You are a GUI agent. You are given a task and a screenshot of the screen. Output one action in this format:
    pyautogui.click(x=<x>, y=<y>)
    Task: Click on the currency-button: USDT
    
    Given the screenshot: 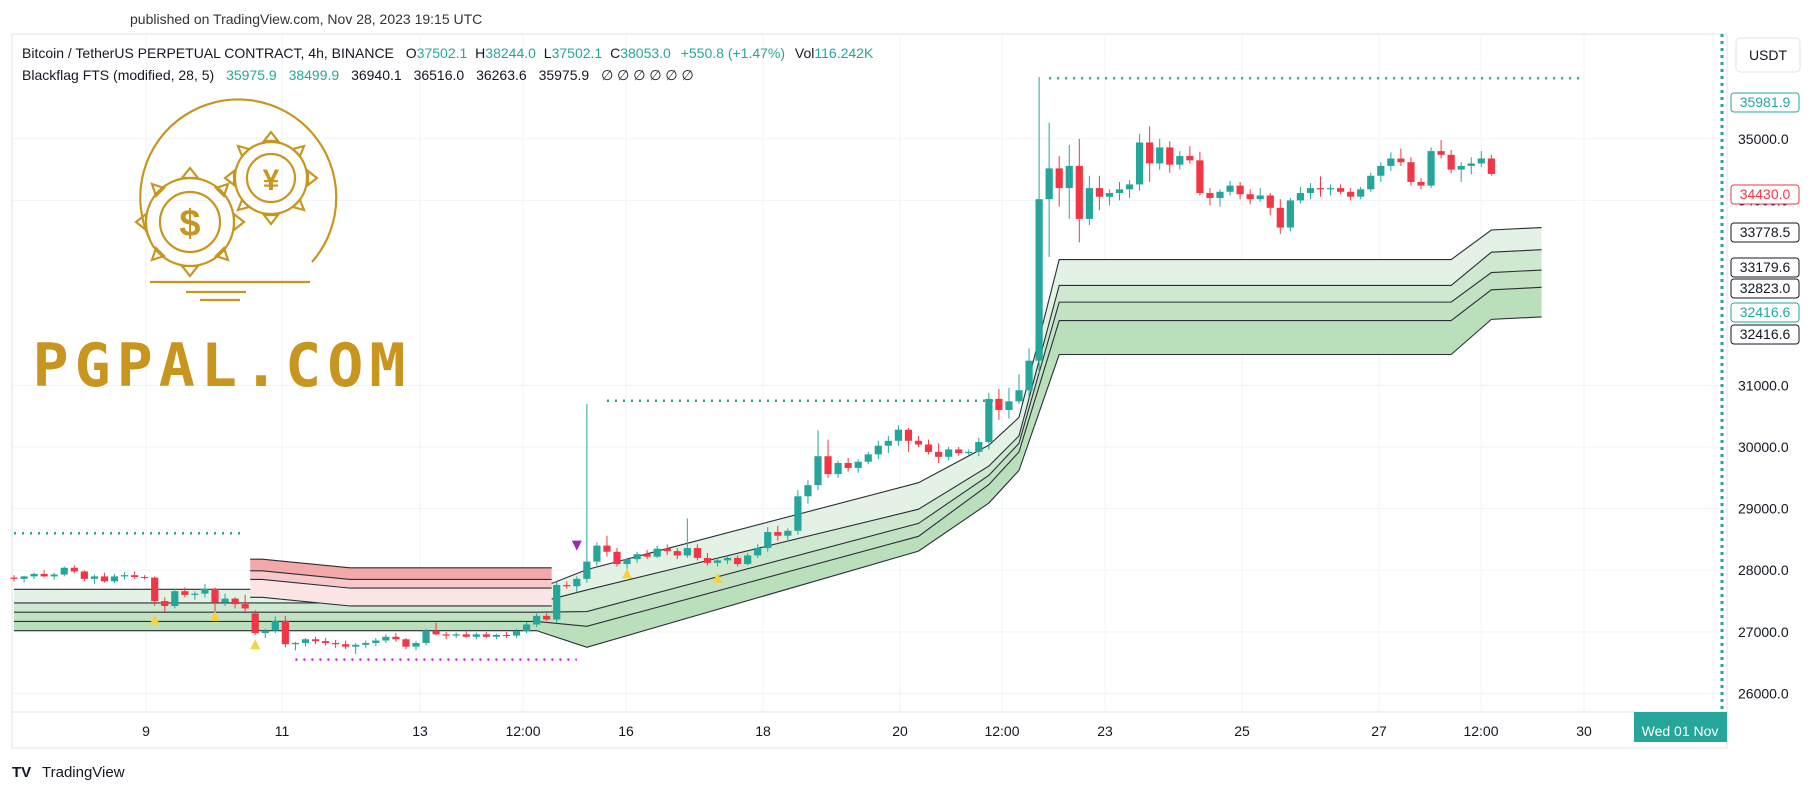 What is the action you would take?
    pyautogui.click(x=1768, y=55)
    